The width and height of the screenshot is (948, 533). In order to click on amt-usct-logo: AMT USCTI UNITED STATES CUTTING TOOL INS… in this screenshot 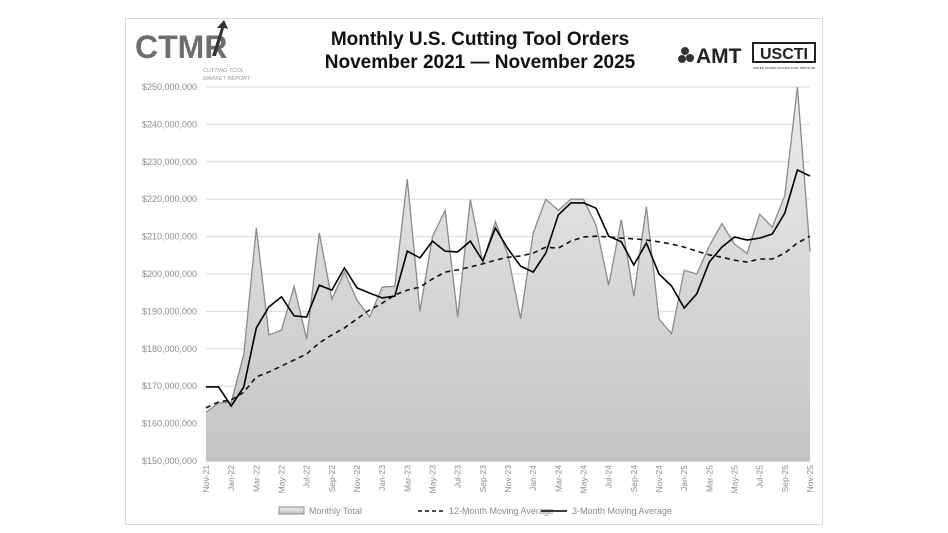, I will do `click(747, 56)`.